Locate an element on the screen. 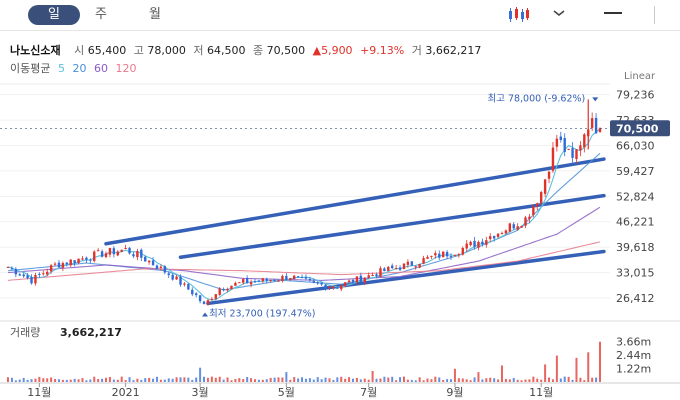 This screenshot has width=680, height=400. x-tick-label: 7월 is located at coordinates (368, 392).